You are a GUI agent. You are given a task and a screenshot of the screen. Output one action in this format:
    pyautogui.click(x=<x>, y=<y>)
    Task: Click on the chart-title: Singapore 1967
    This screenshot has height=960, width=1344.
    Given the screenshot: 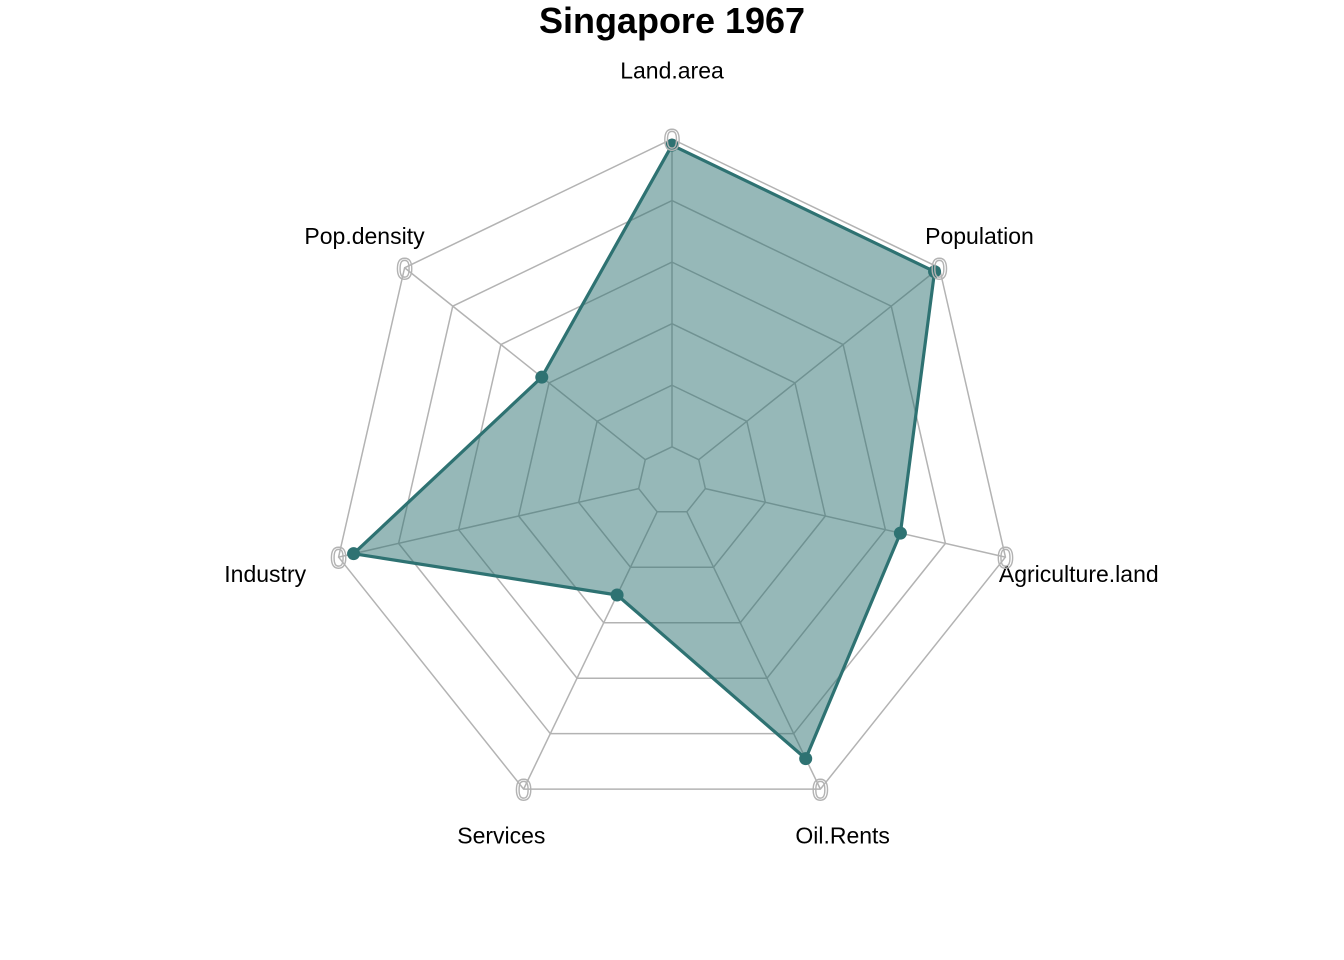 What is the action you would take?
    pyautogui.click(x=672, y=20)
    